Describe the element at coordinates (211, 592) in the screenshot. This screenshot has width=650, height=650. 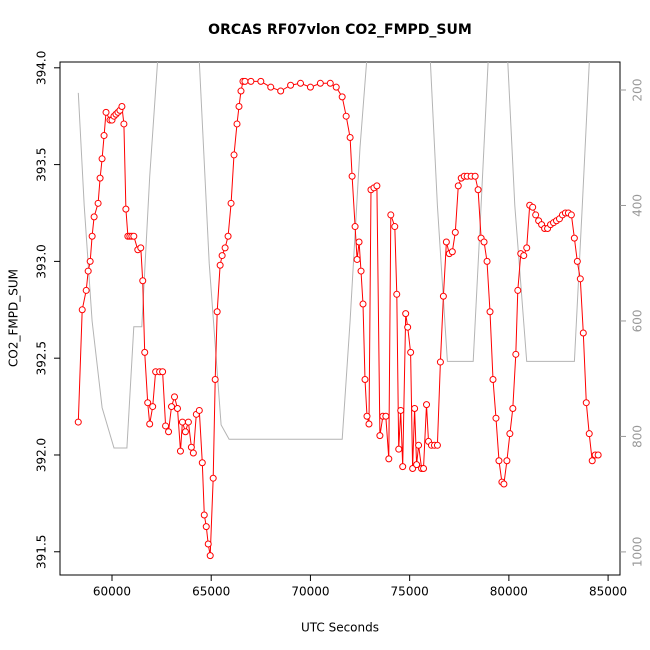
I see `x-tick-label: 65000` at that location.